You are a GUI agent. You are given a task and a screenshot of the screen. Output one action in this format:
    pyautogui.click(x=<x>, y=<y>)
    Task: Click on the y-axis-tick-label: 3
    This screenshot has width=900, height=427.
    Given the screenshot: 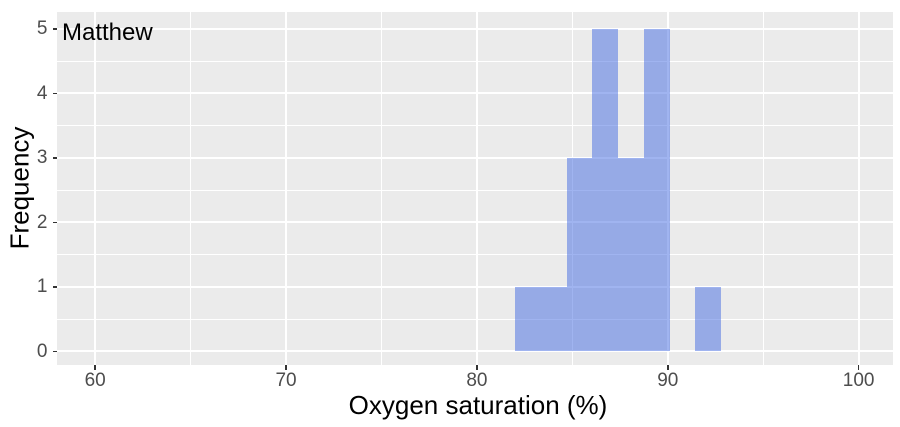 What is the action you would take?
    pyautogui.click(x=42, y=158)
    